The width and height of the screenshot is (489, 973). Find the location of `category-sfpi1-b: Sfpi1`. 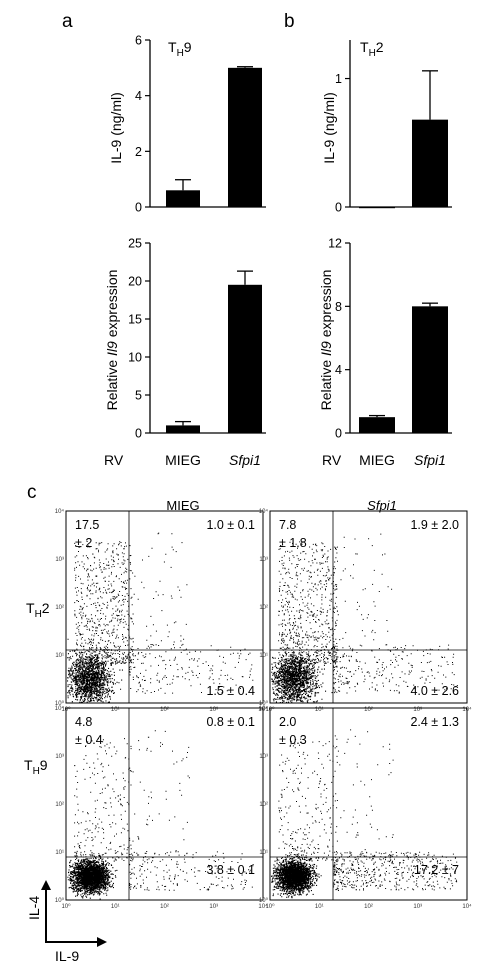

category-sfpi1-b: Sfpi1 is located at coordinates (430, 460).